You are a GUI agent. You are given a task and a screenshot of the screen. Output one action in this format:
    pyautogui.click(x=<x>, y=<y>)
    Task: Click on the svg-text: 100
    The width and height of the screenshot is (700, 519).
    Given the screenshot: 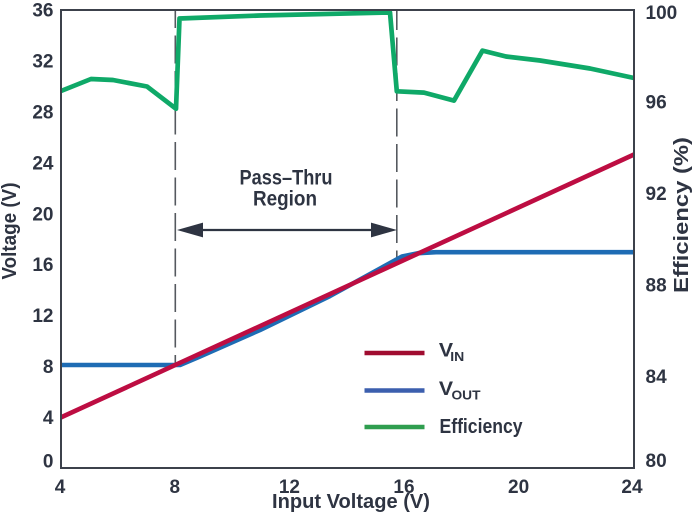 What is the action you would take?
    pyautogui.click(x=662, y=13)
    